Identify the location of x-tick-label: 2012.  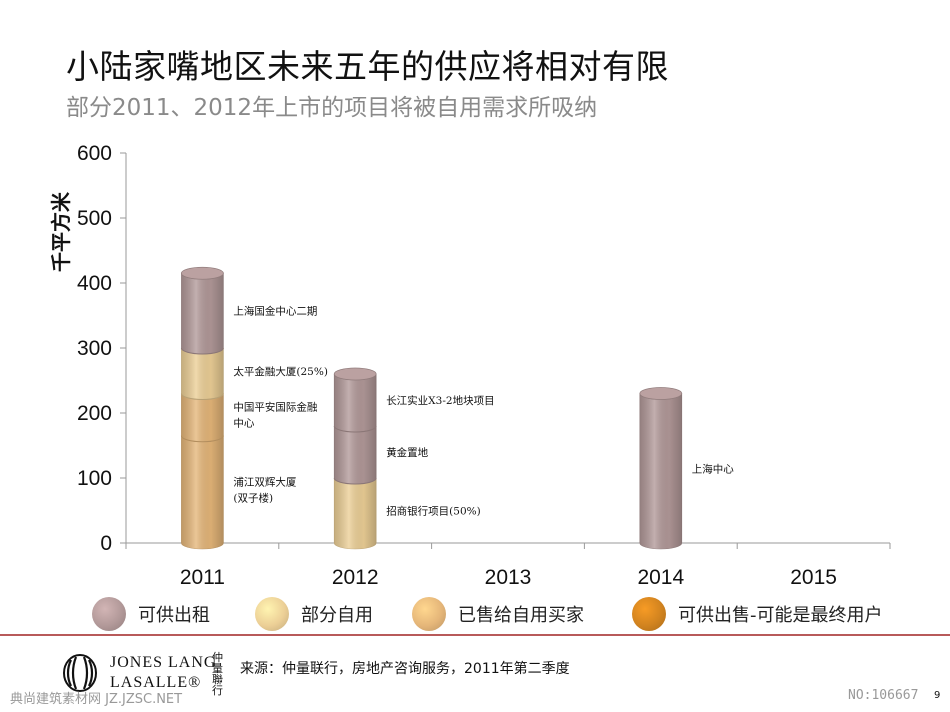
(355, 577).